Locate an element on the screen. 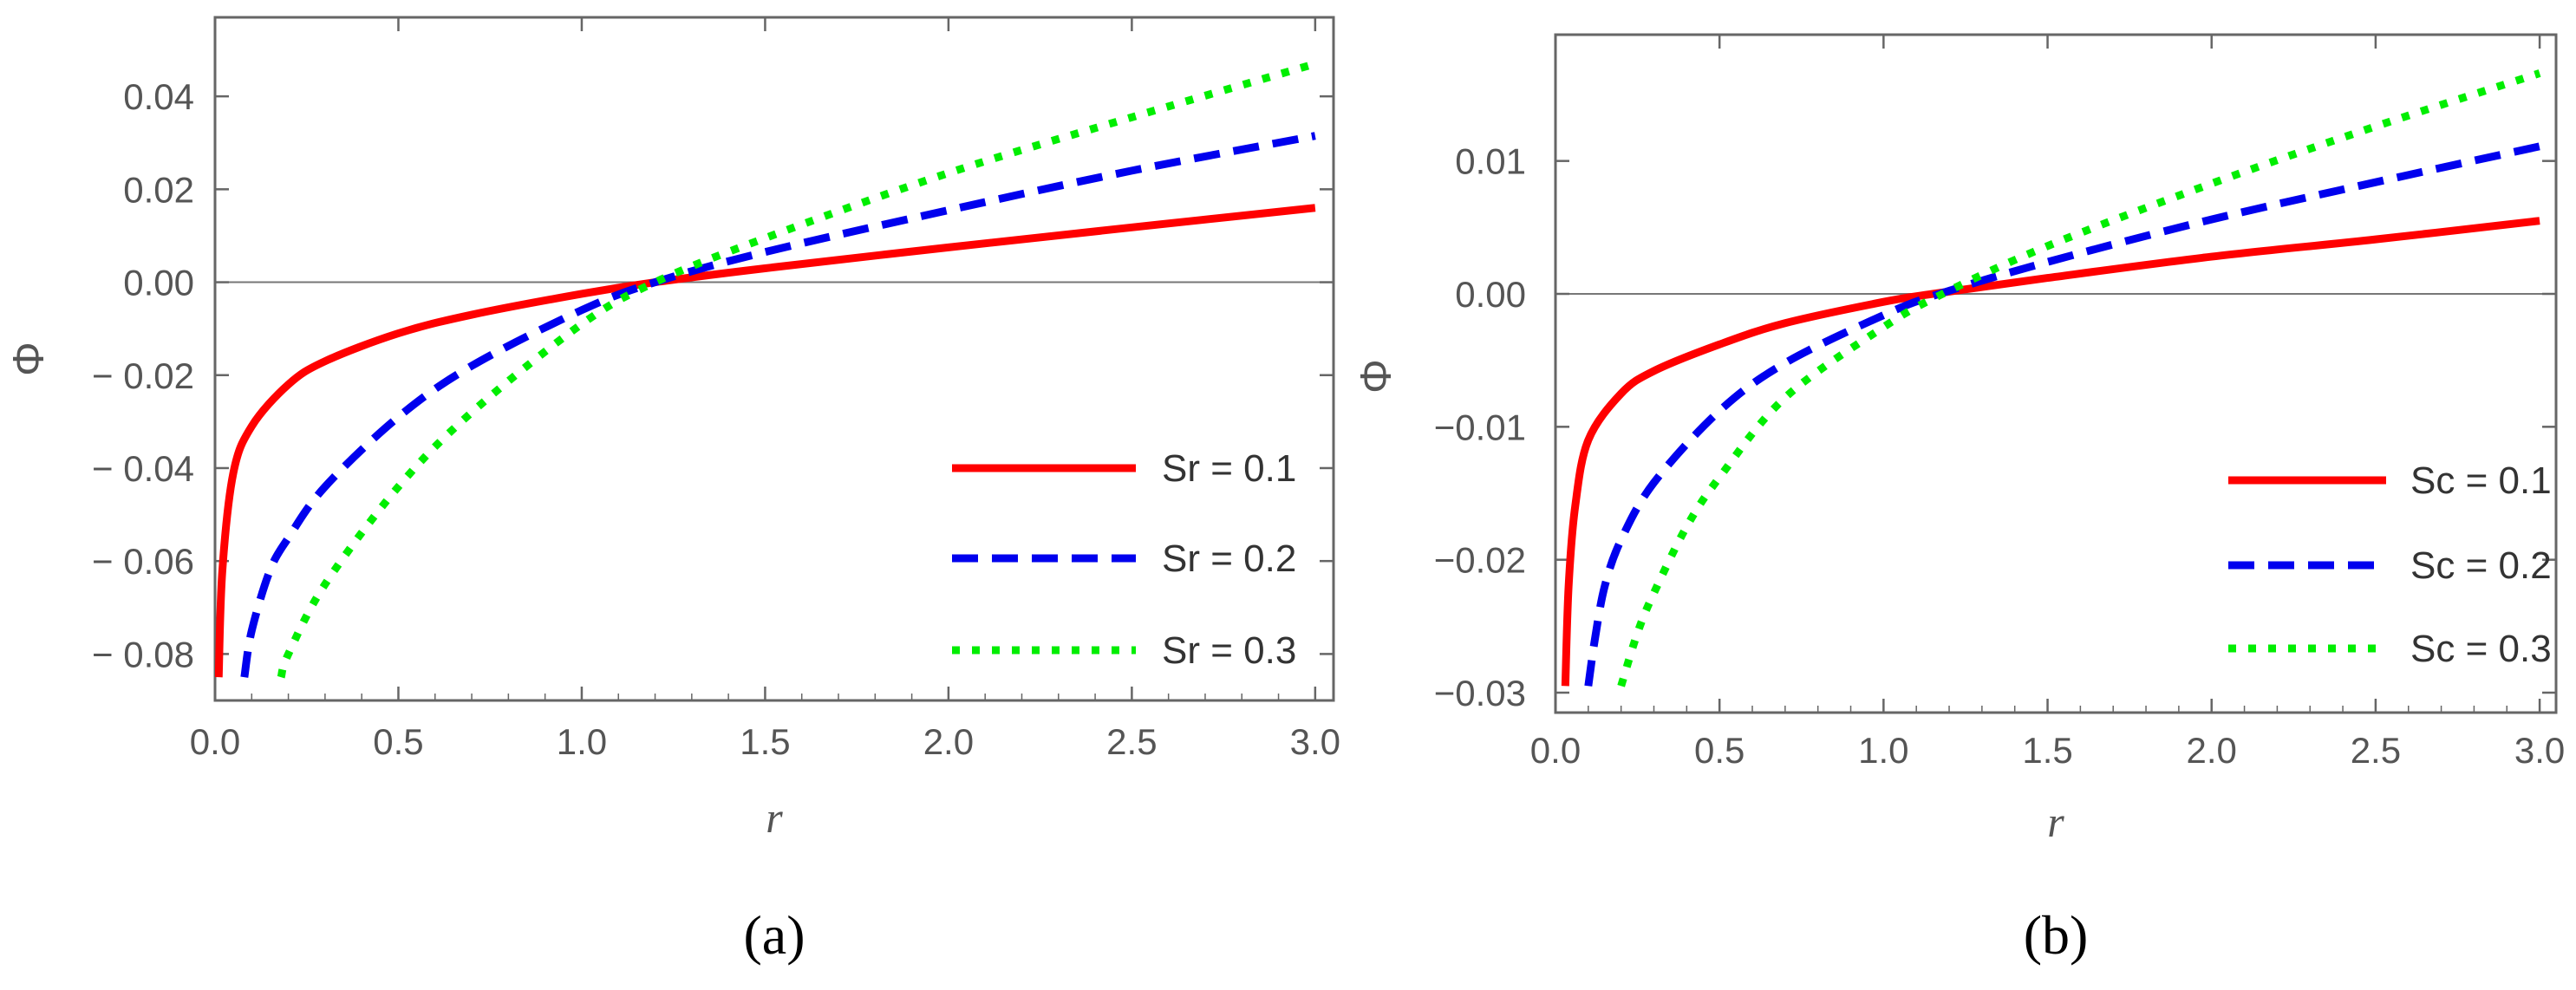 The image size is (2576, 990). y-tick-label: −0.01 is located at coordinates (1480, 427).